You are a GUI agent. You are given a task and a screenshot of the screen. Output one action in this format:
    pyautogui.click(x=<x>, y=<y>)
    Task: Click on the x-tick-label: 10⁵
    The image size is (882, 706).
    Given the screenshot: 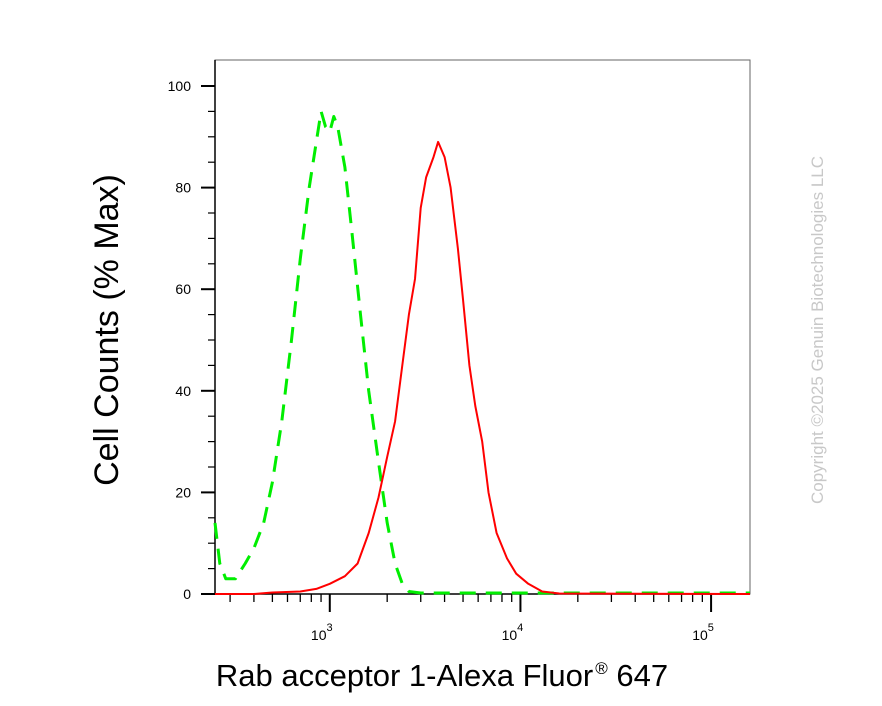 What is the action you would take?
    pyautogui.click(x=703, y=632)
    